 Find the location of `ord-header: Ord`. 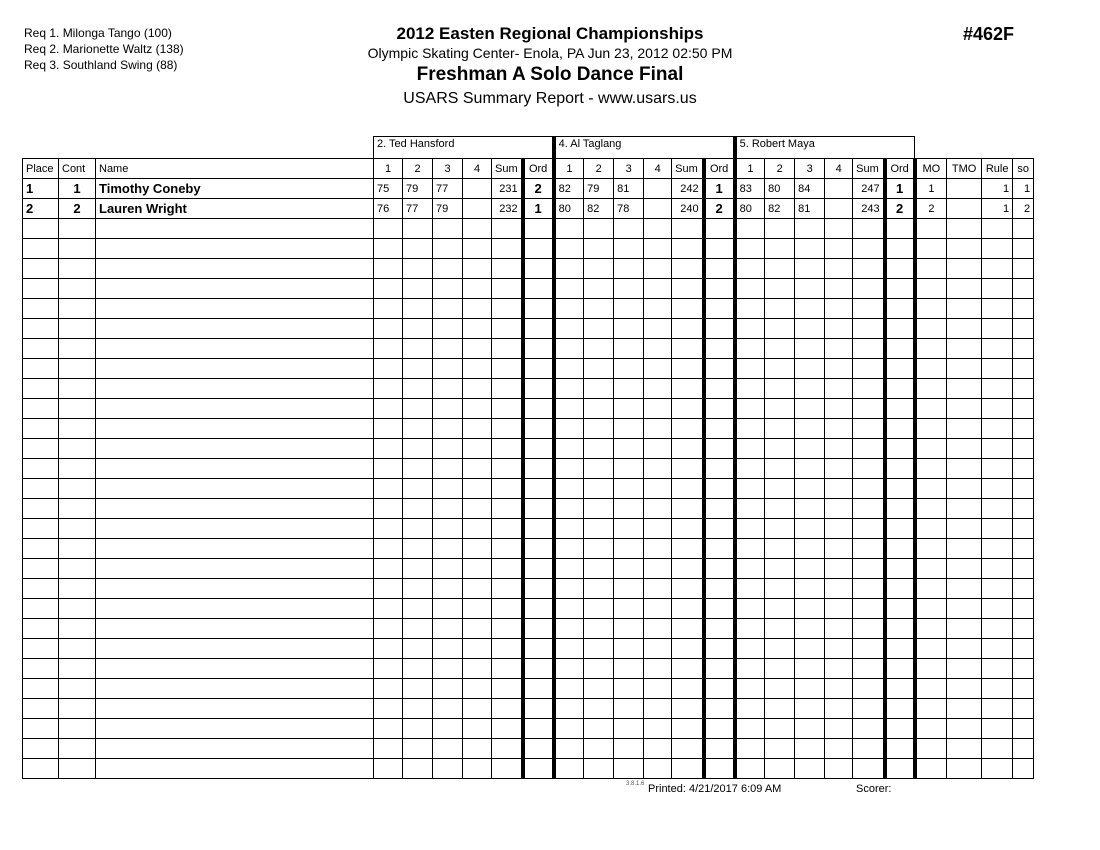

ord-header: Ord is located at coordinates (718, 168).